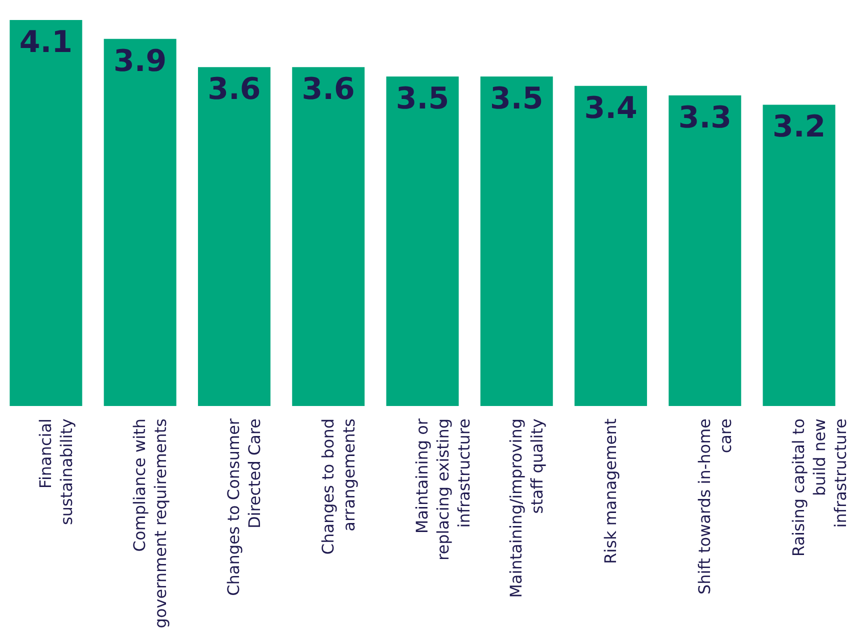  I want to click on data-label: 3.2, so click(799, 127).